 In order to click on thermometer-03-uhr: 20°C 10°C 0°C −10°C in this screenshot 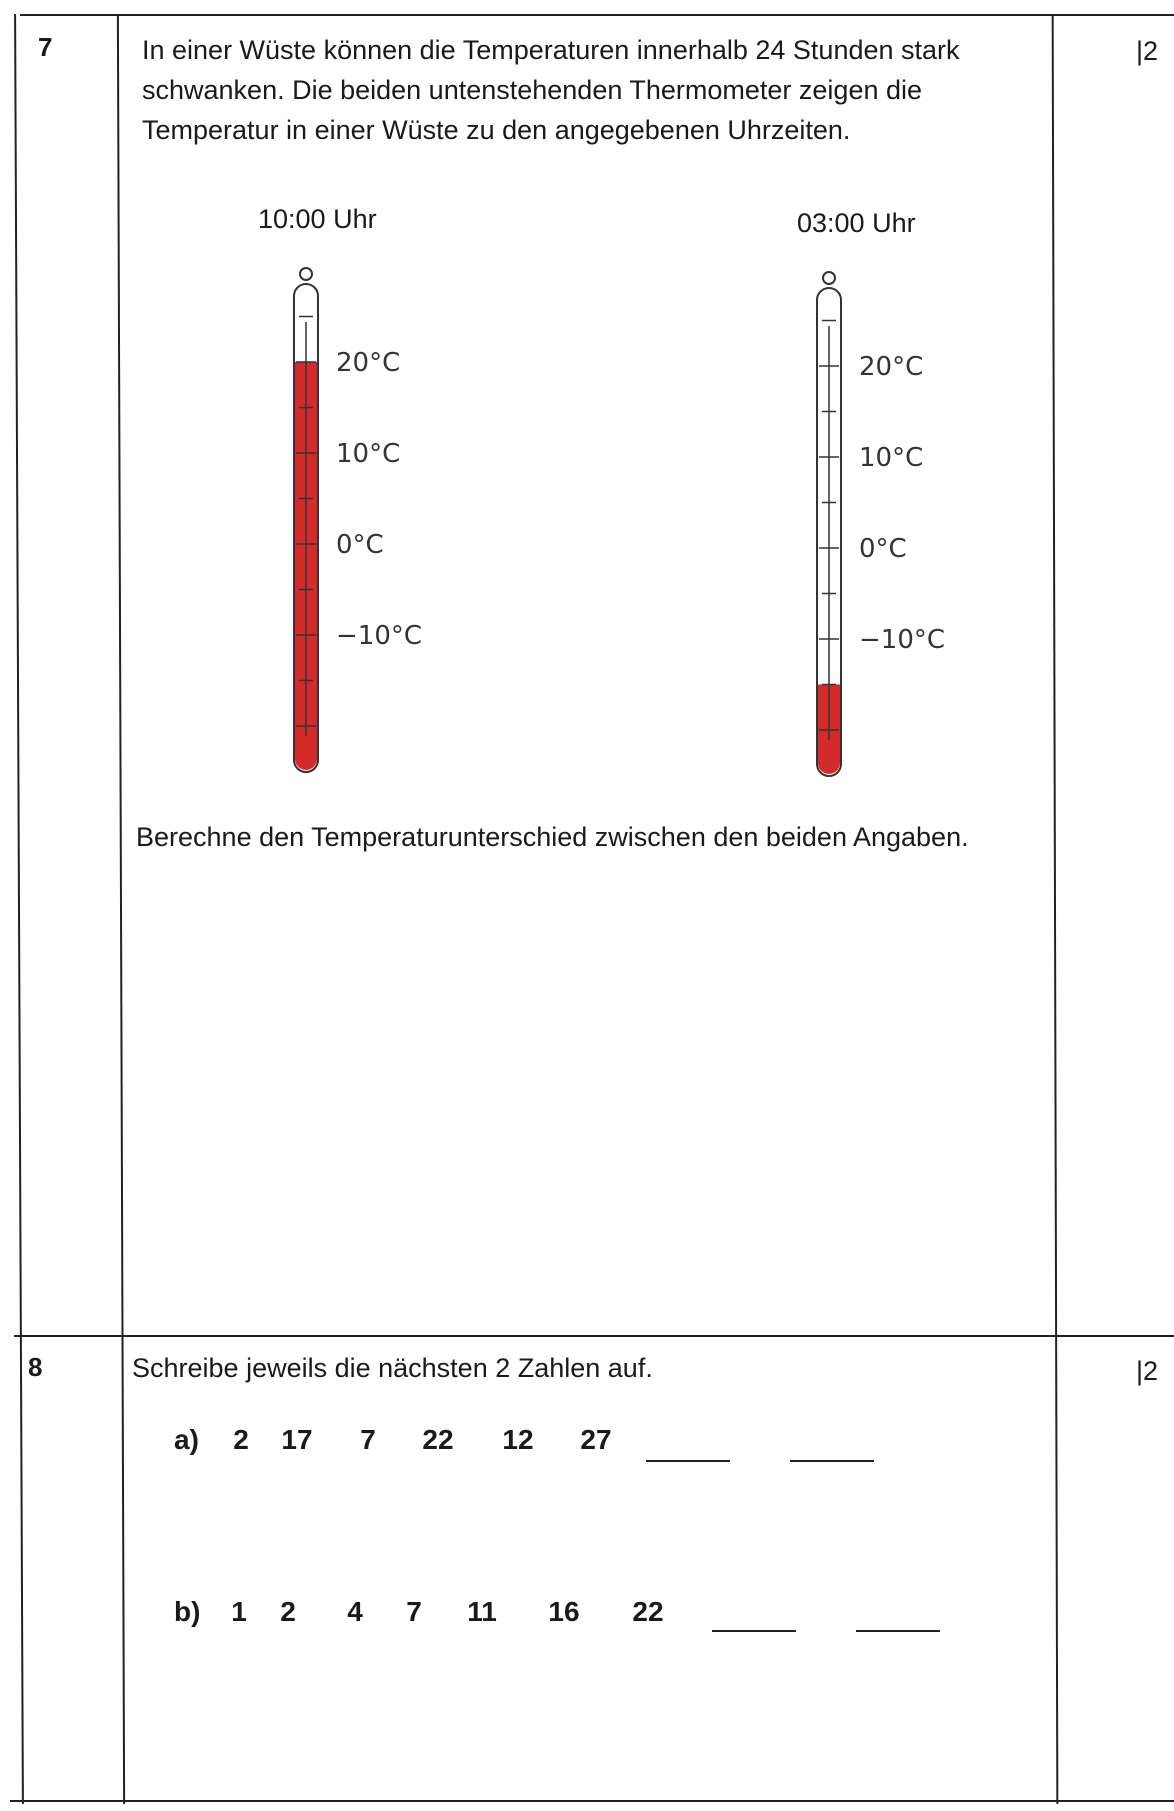, I will do `click(880, 524)`.